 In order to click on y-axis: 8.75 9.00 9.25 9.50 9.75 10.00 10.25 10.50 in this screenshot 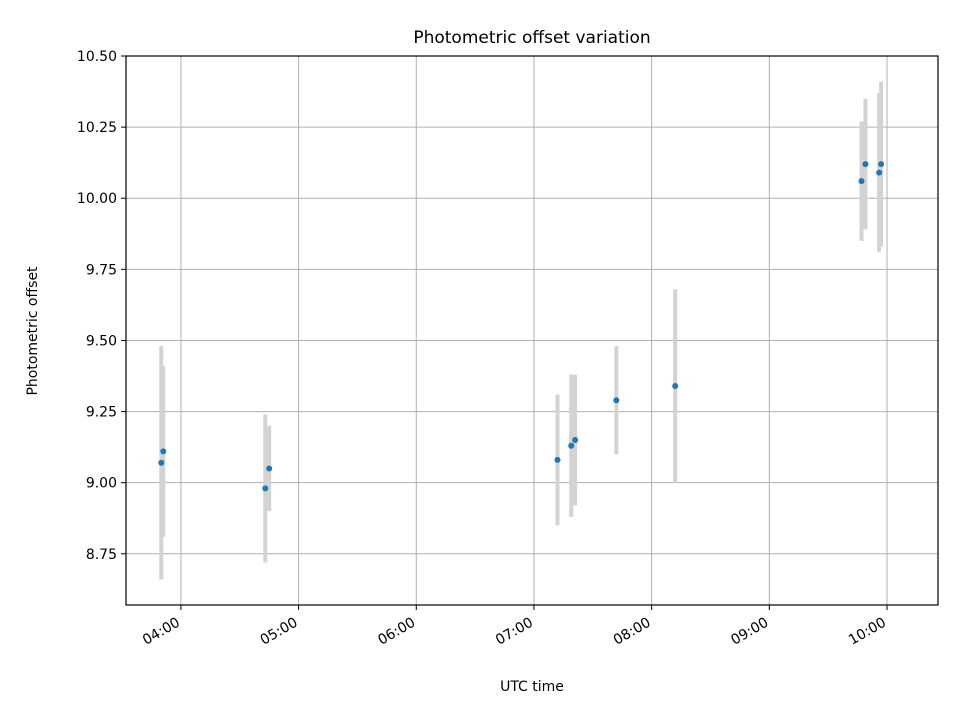, I will do `click(101, 306)`.